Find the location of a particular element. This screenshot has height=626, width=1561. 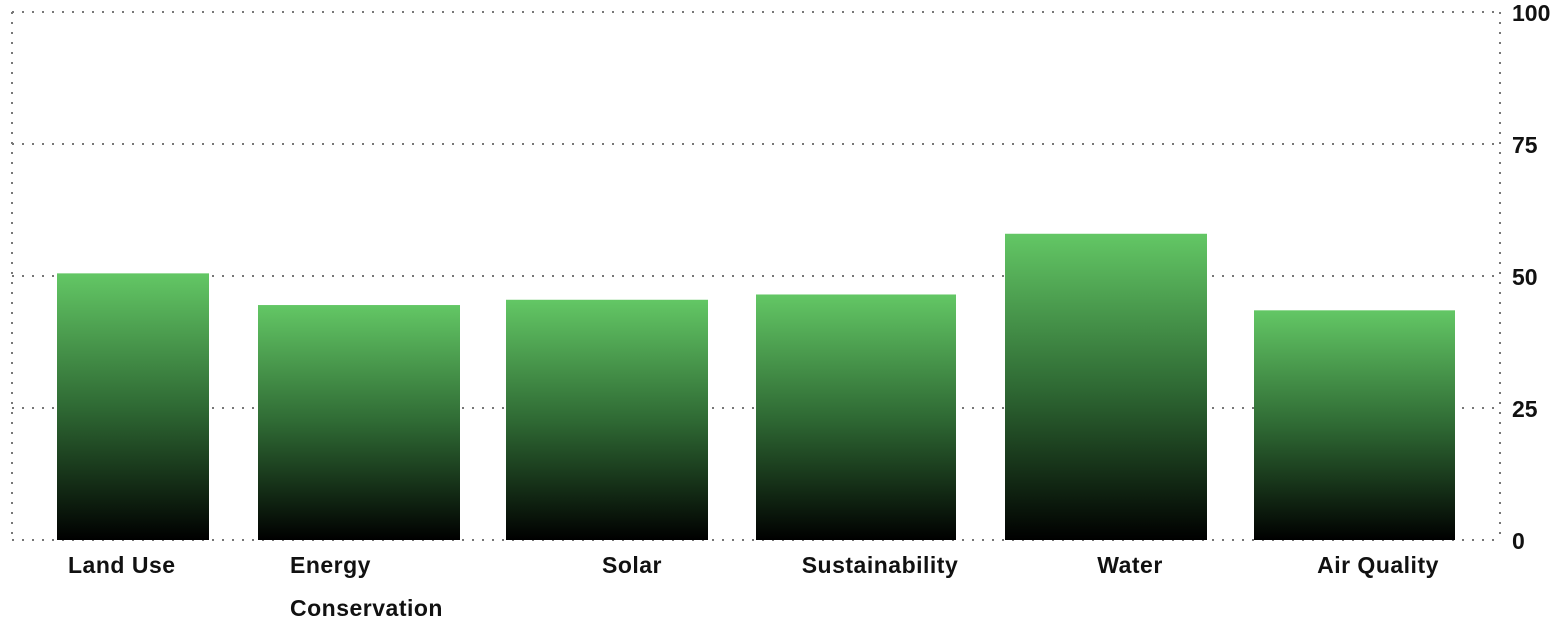

y-tick-labels: 0 25 50 75 100 is located at coordinates (1531, 277).